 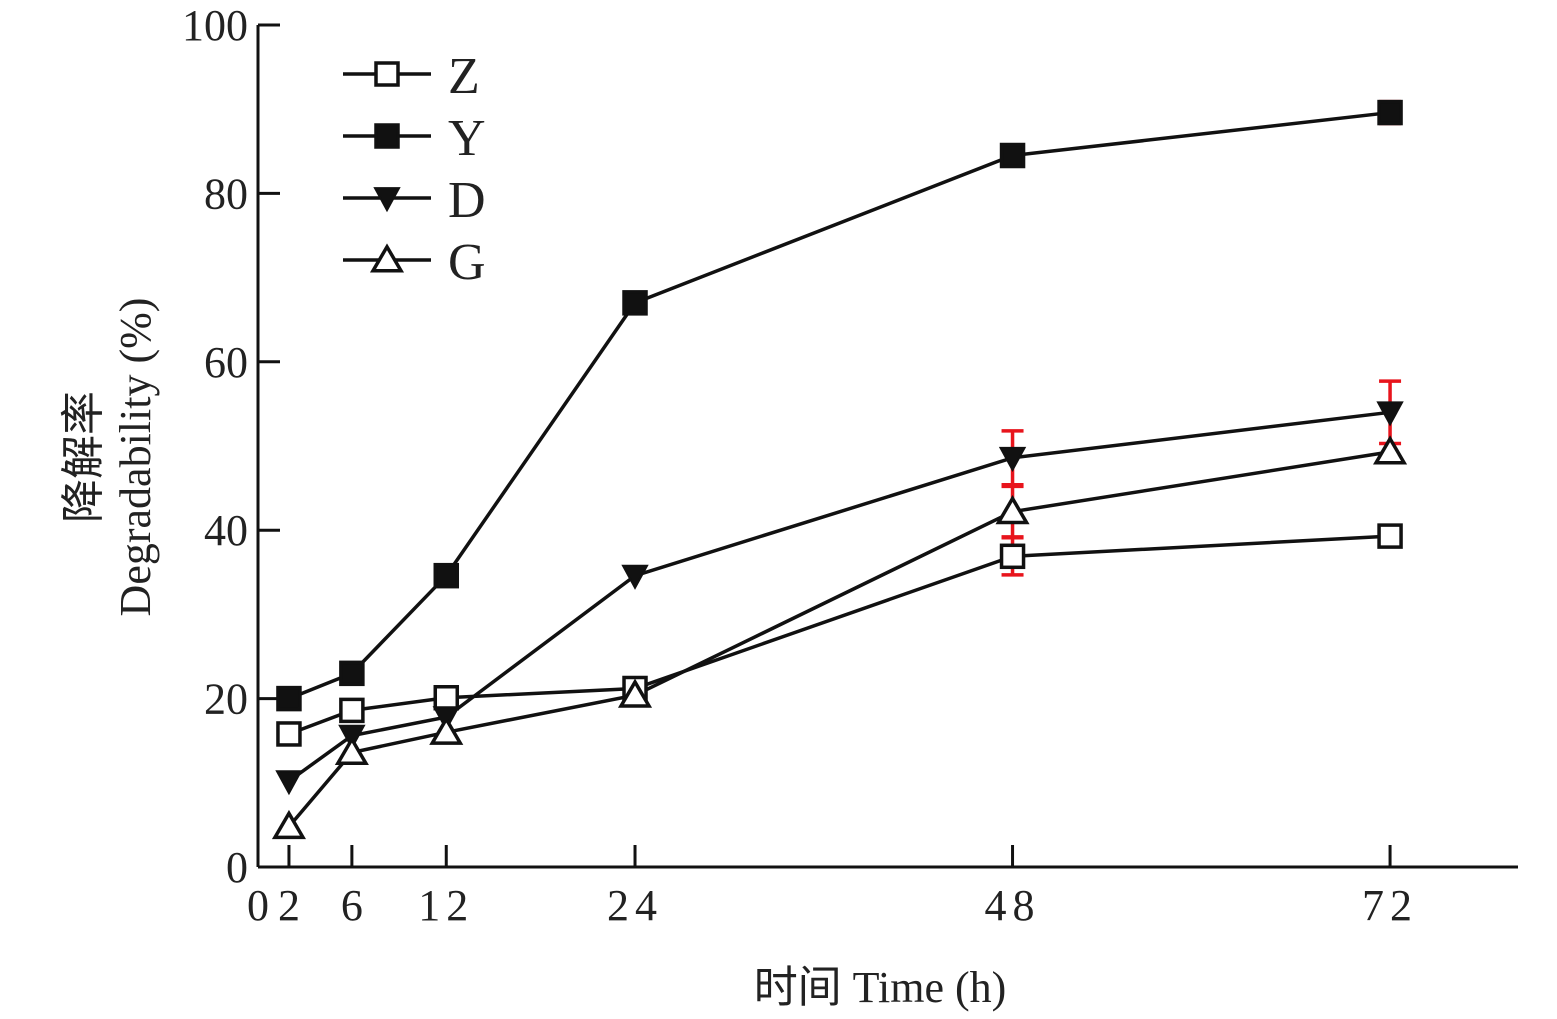 I want to click on y-tick-label-60: 60, so click(x=226, y=362).